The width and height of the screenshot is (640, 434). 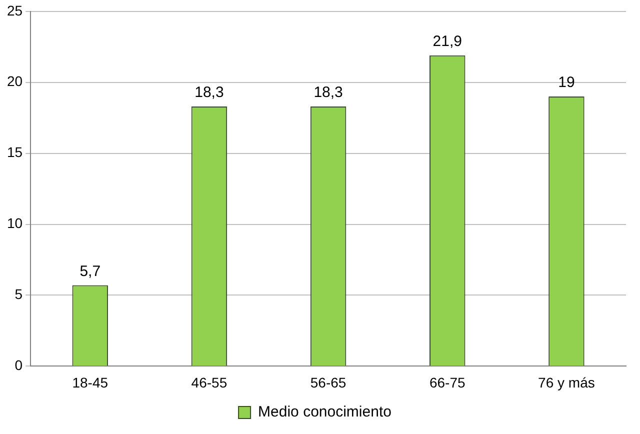 I want to click on x-tick-label: 46-55, so click(x=209, y=382).